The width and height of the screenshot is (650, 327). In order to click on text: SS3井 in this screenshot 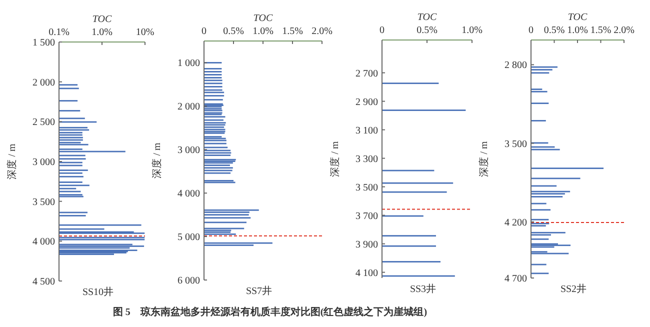, I will do `click(423, 289)`.